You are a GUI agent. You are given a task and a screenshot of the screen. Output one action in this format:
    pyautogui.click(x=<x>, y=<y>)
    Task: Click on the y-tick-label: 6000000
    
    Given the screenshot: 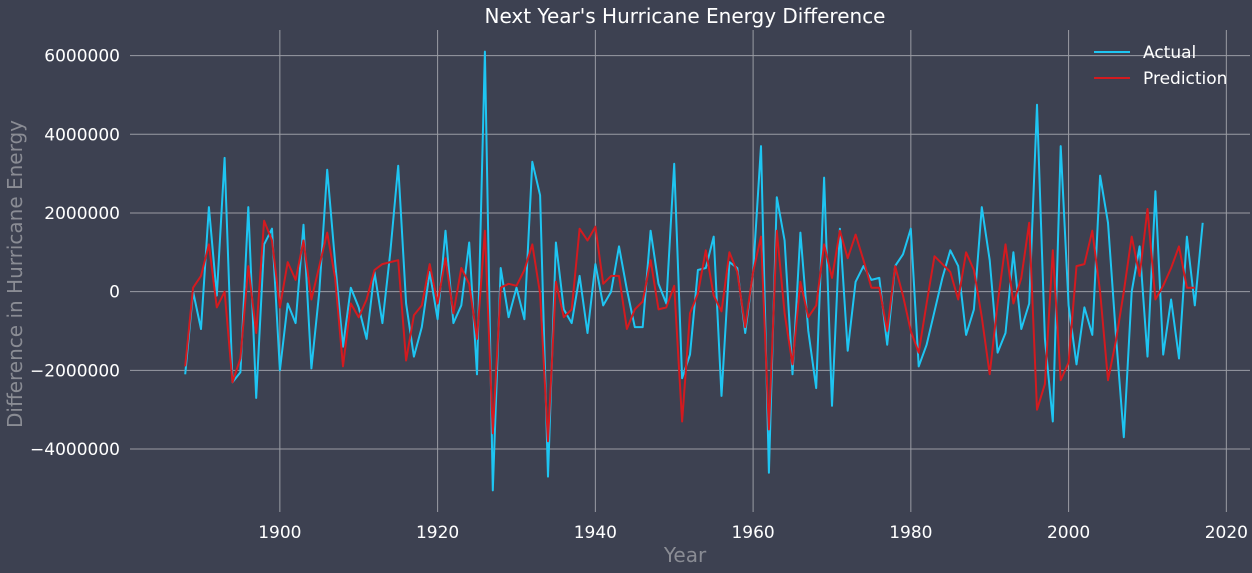 What is the action you would take?
    pyautogui.click(x=82, y=57)
    